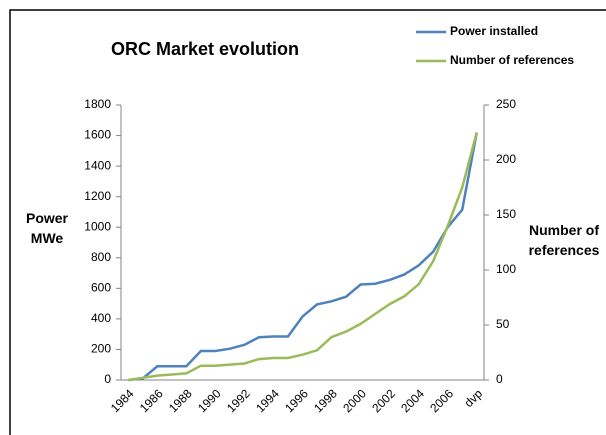 This screenshot has width=606, height=435. What do you see at coordinates (180, 400) in the screenshot?
I see `x-tick-label: 1988` at bounding box center [180, 400].